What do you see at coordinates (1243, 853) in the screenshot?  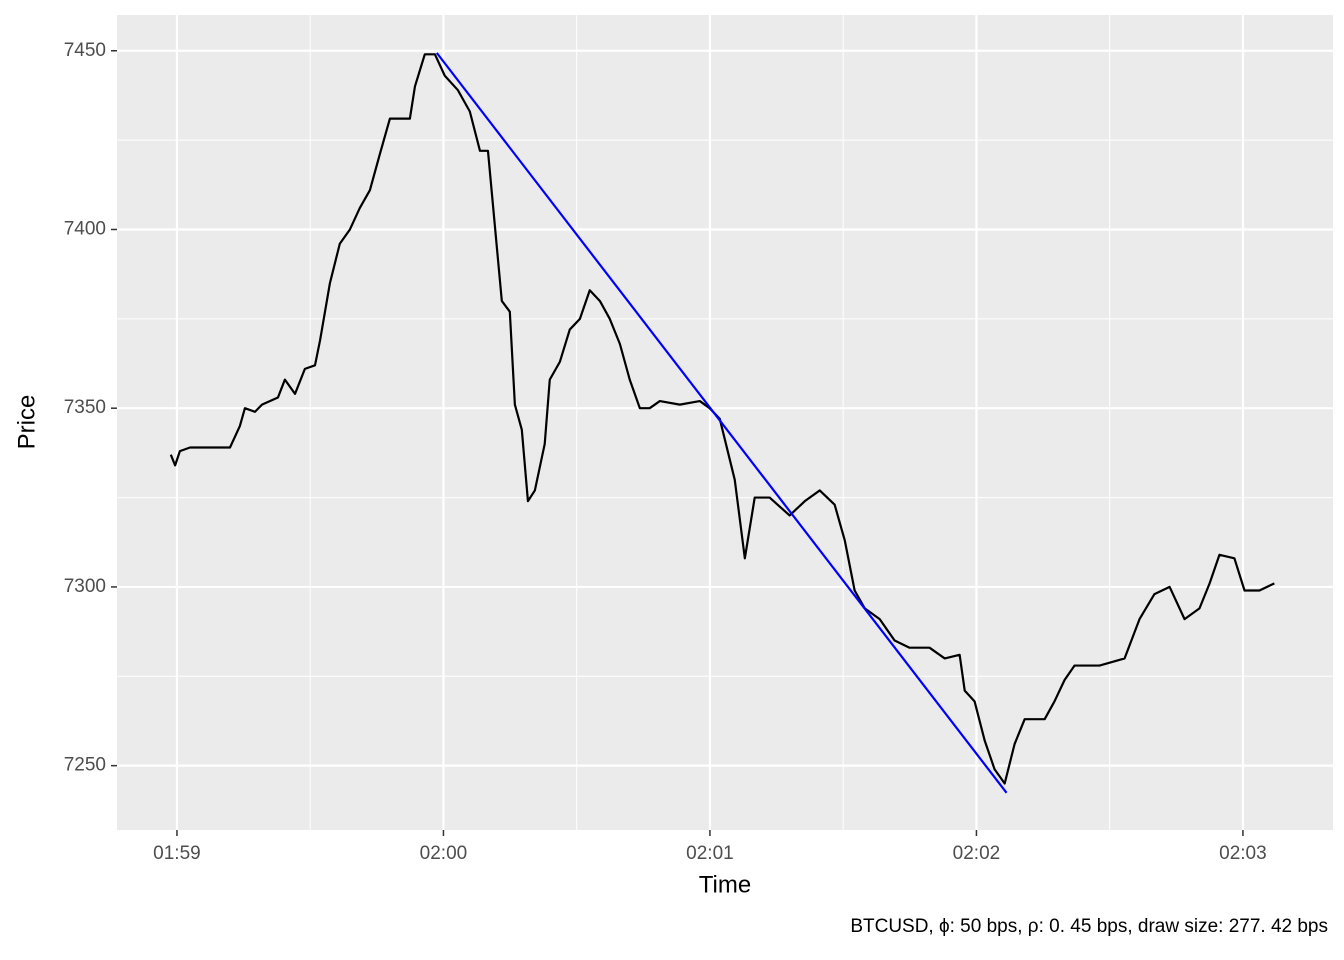 I see `x-tick-label: 02:03` at bounding box center [1243, 853].